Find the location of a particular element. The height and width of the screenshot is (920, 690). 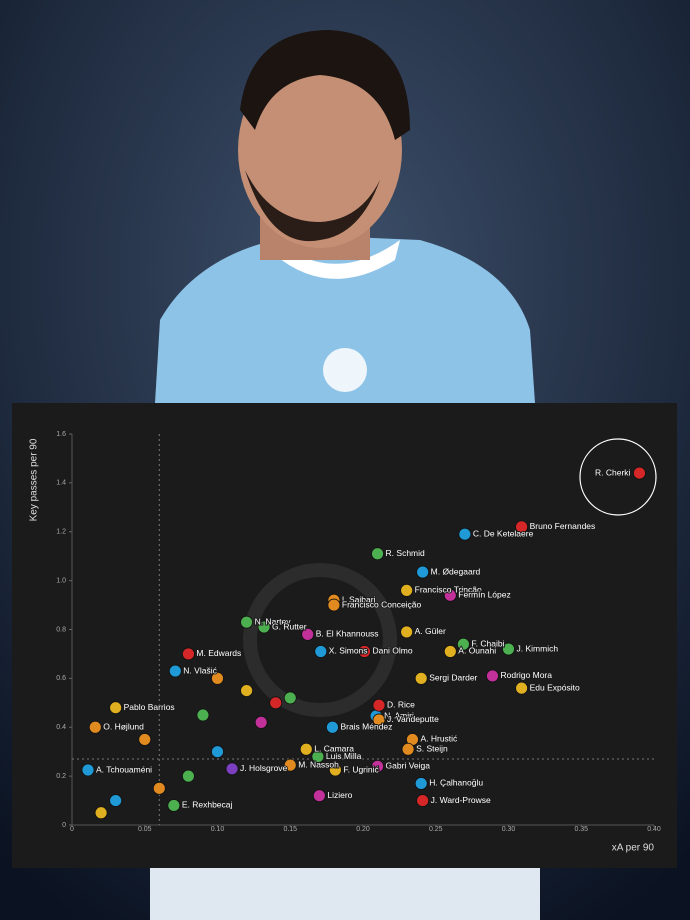

point-label: Edu Expósito is located at coordinates (555, 687).